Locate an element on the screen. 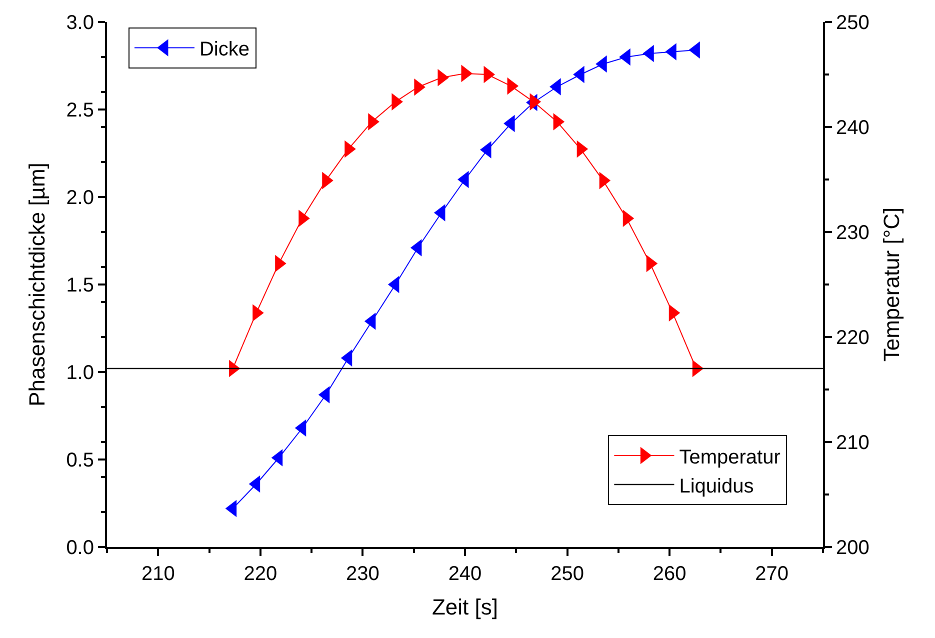 The height and width of the screenshot is (638, 935). y2-tick-label: 240 is located at coordinates (853, 128).